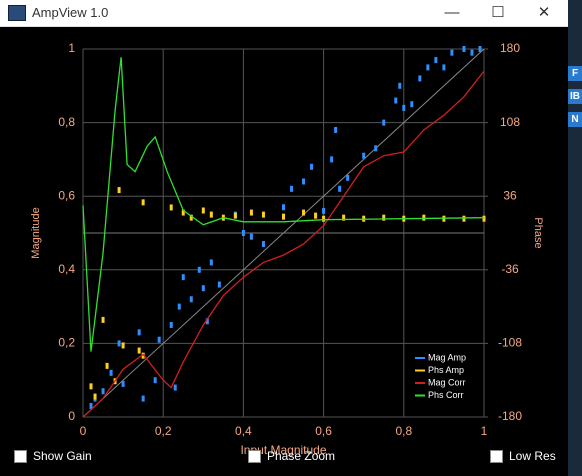  What do you see at coordinates (544, 12) in the screenshot?
I see `close-button: ✕` at bounding box center [544, 12].